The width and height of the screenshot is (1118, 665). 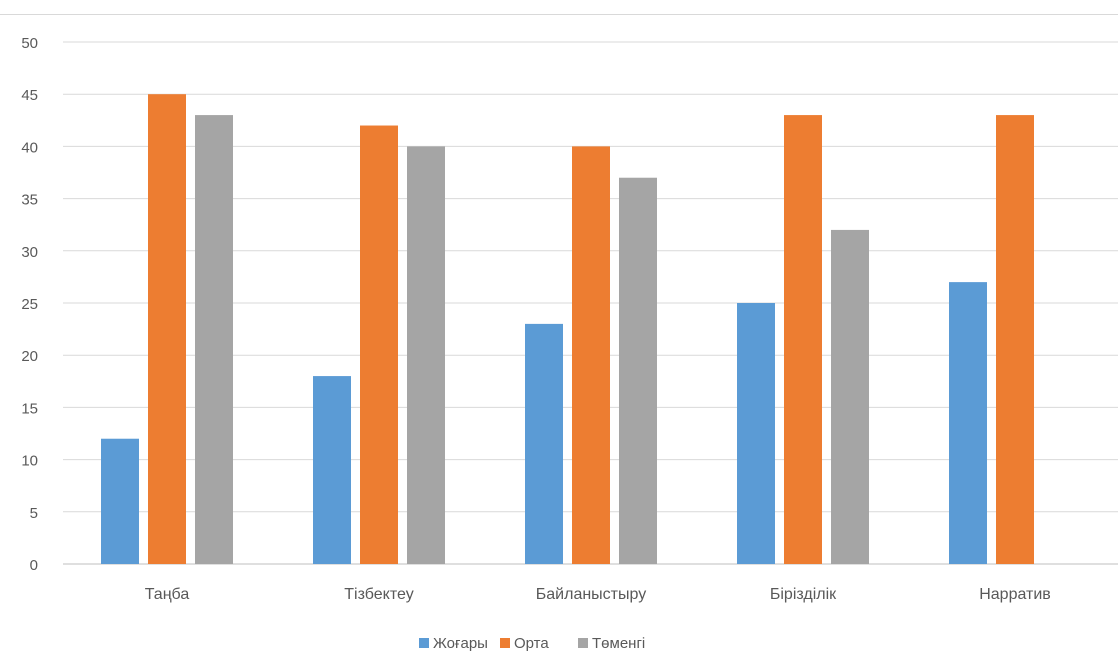 I want to click on y-tick-label: 15, so click(x=29, y=408).